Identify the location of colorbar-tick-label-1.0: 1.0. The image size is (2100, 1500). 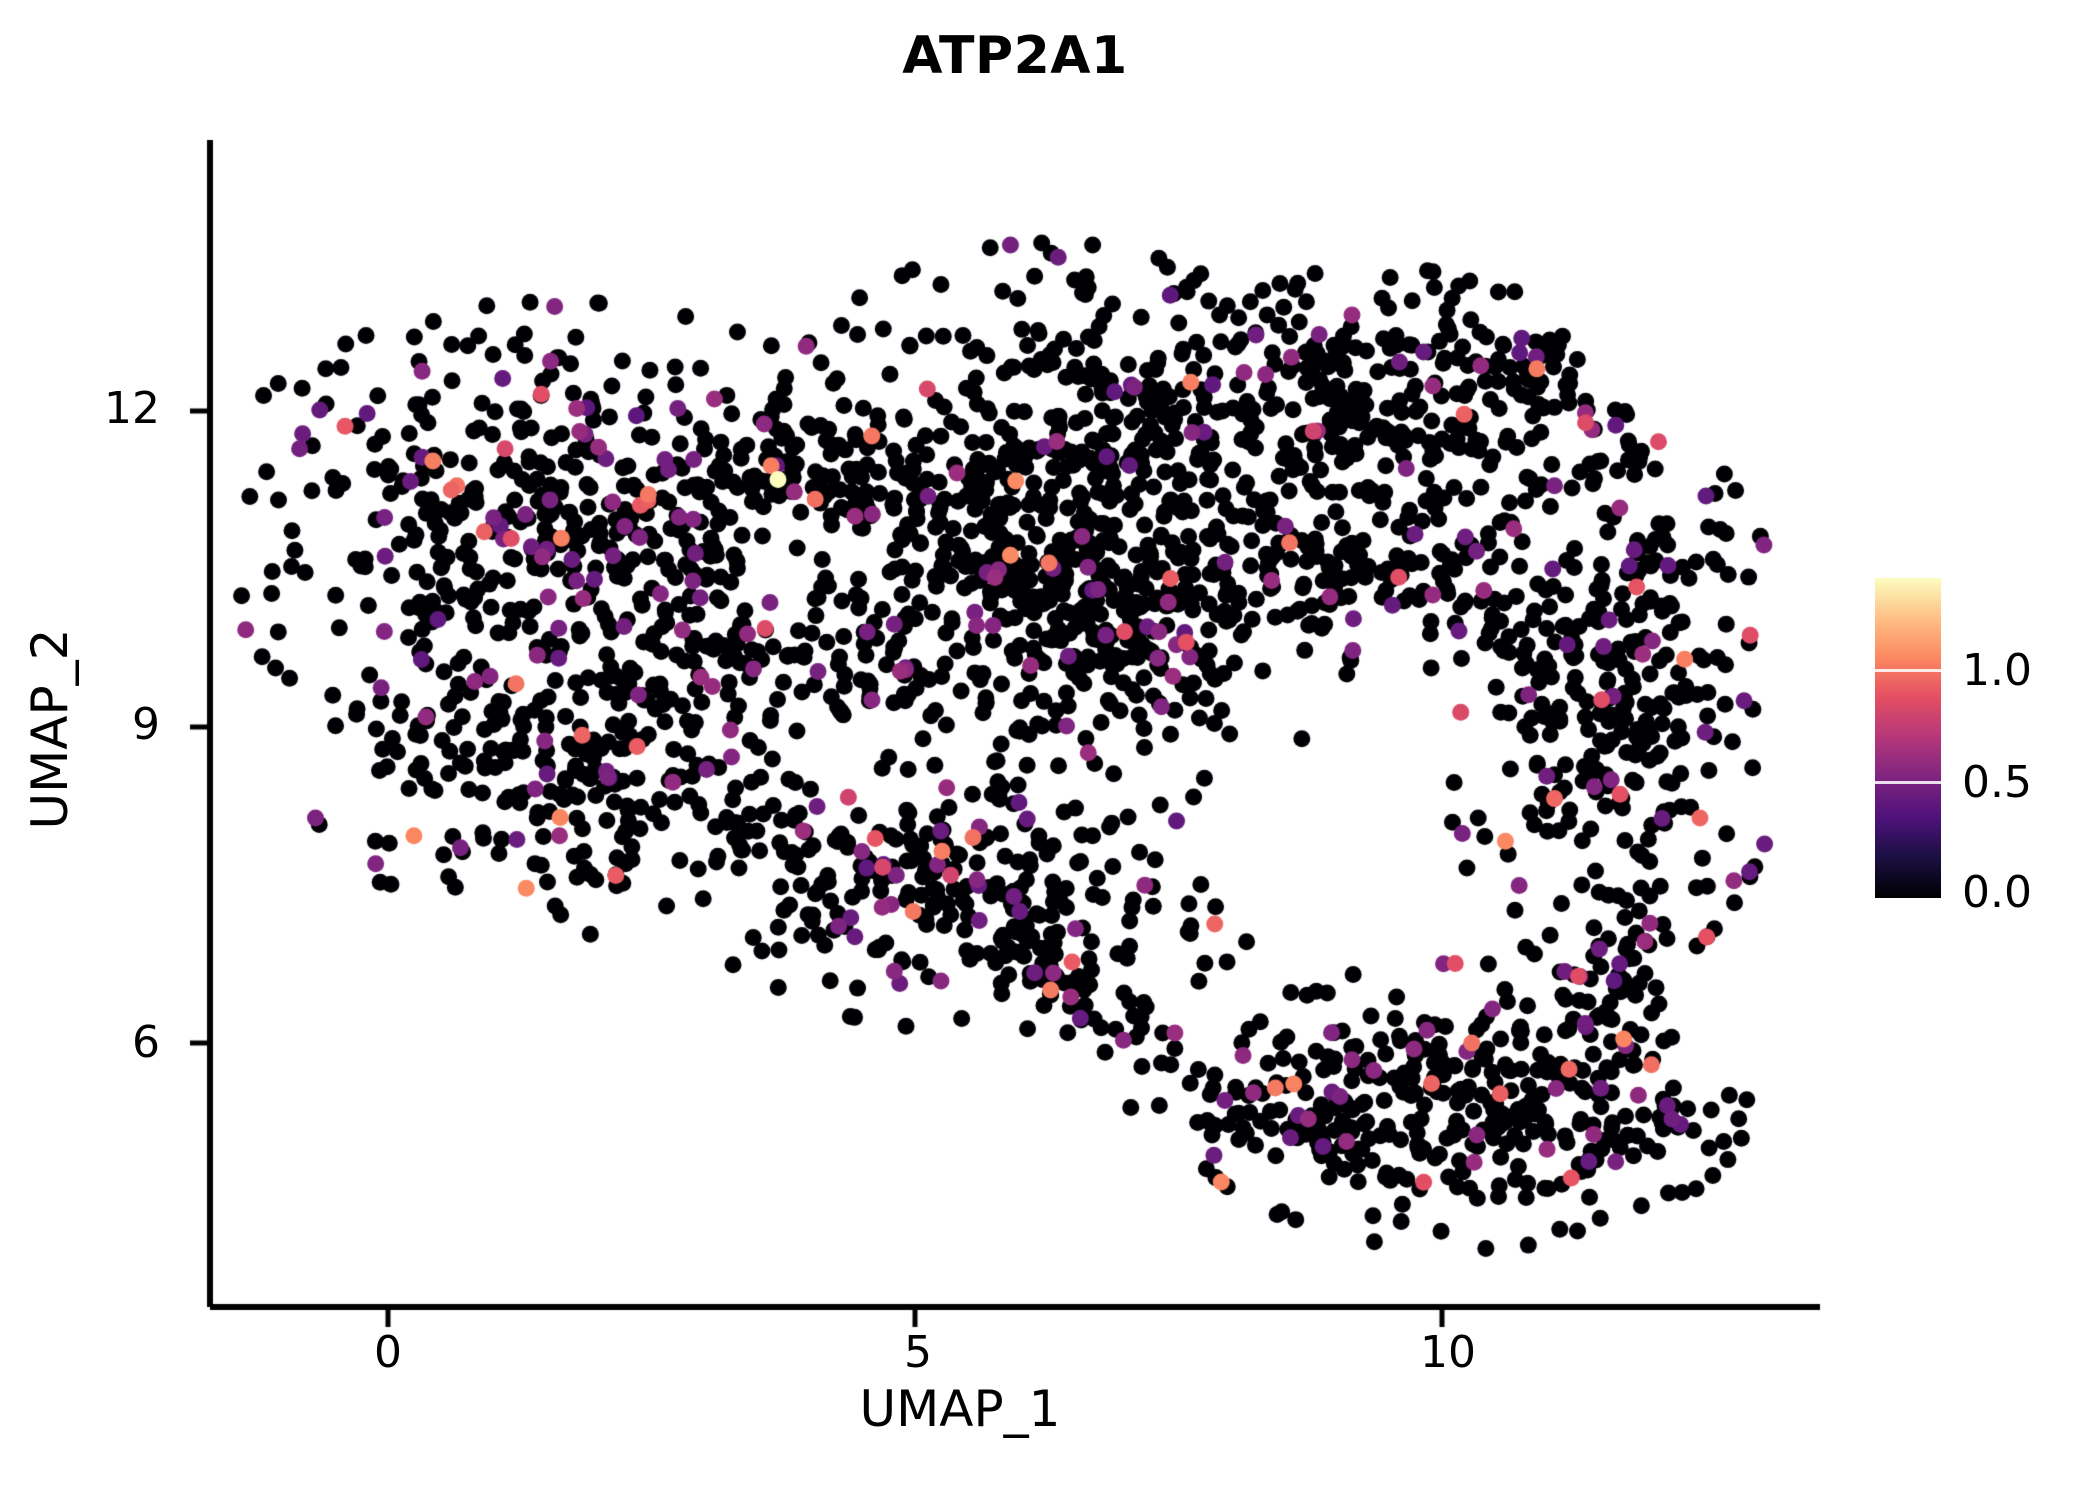
(1997, 670).